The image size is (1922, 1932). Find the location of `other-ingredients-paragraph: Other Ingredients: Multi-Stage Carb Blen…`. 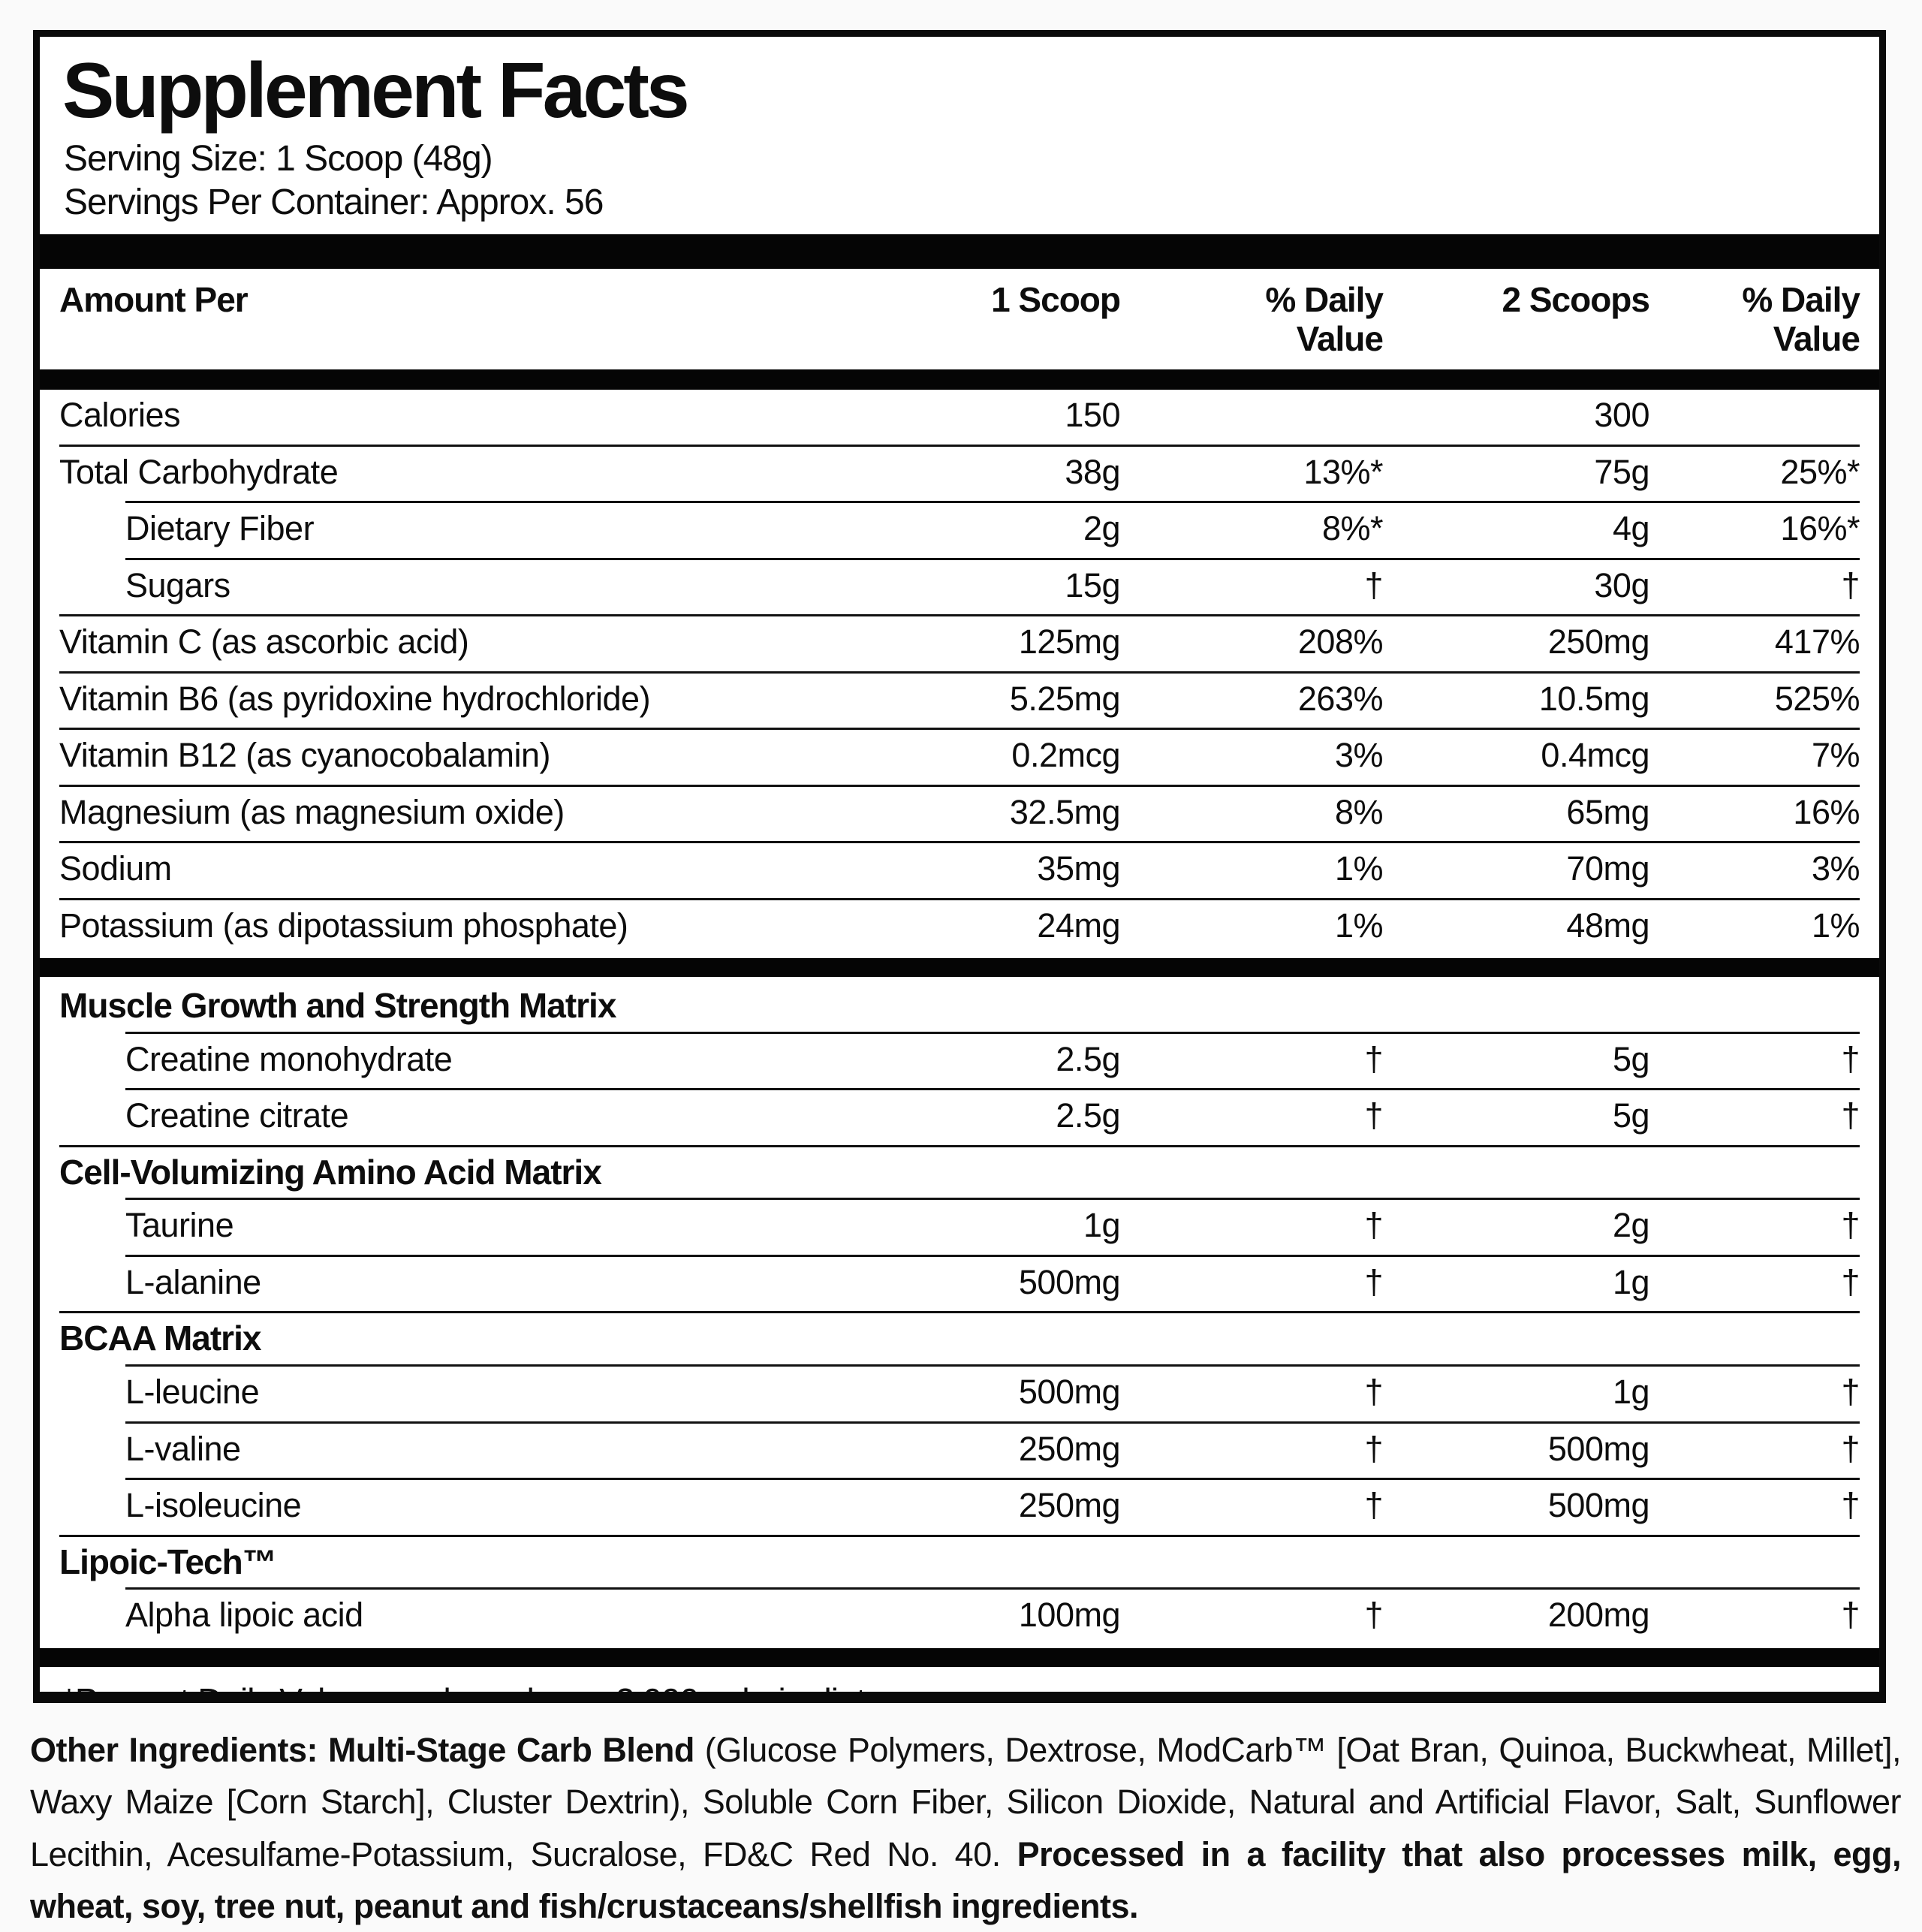

other-ingredients-paragraph: Other Ingredients: Multi-Stage Carb Blen… is located at coordinates (966, 1828).